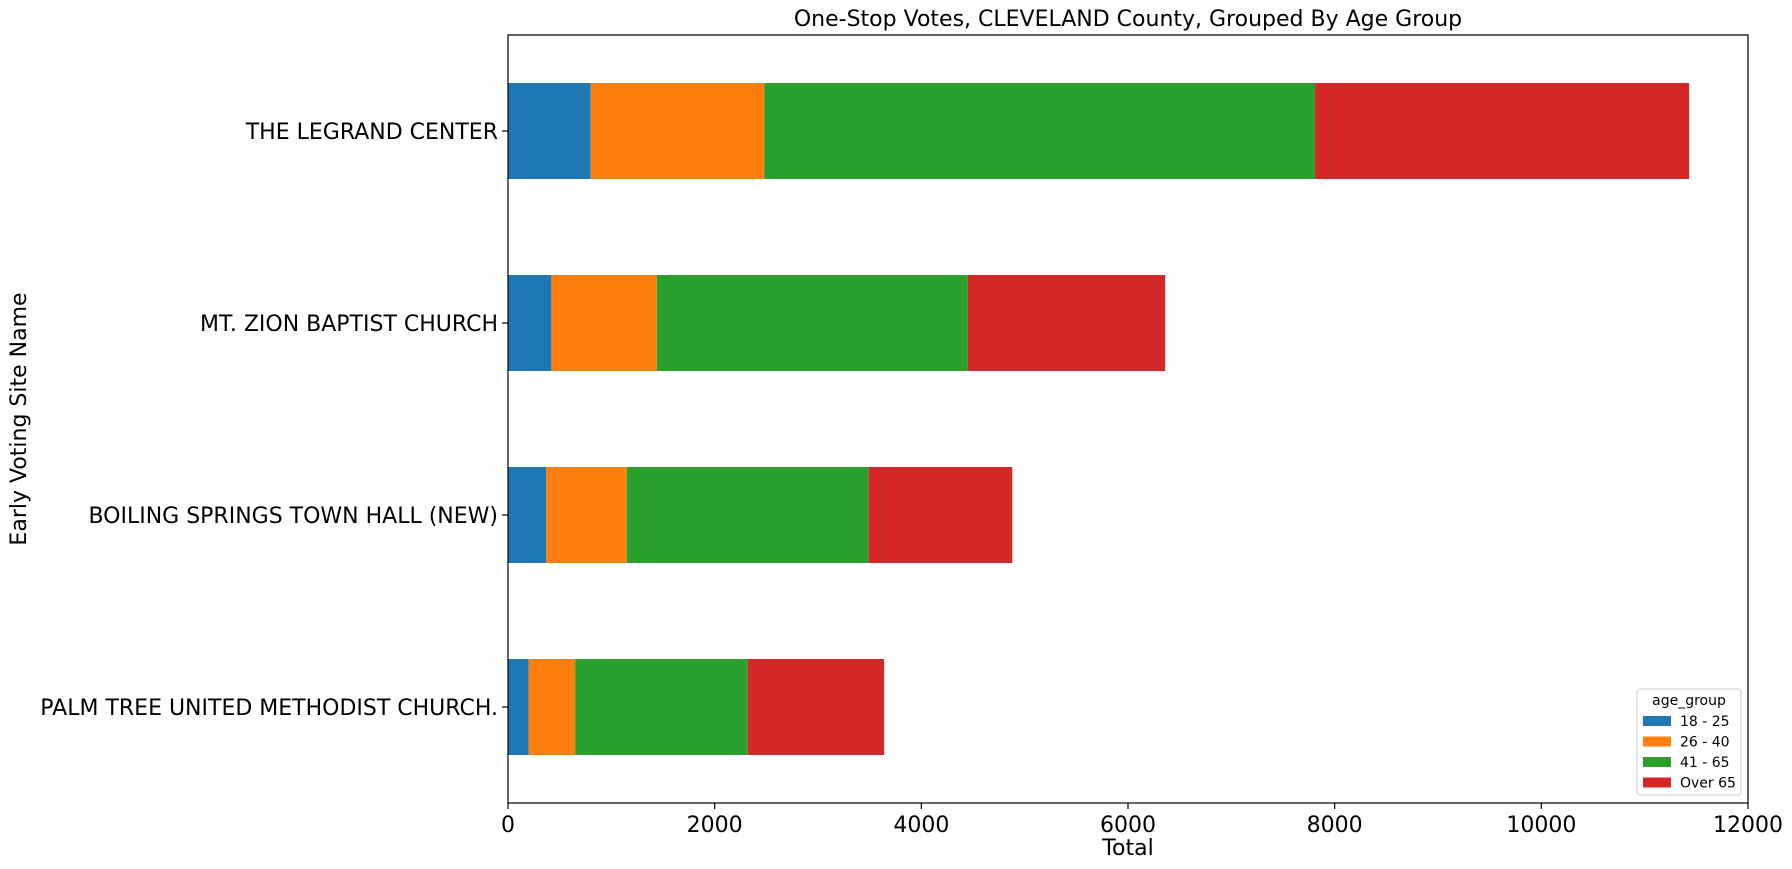 The height and width of the screenshot is (869, 1792). Describe the element at coordinates (293, 516) in the screenshot. I see `y-category-label: BOILING SPRINGS TOWN HALL (NEW)` at that location.